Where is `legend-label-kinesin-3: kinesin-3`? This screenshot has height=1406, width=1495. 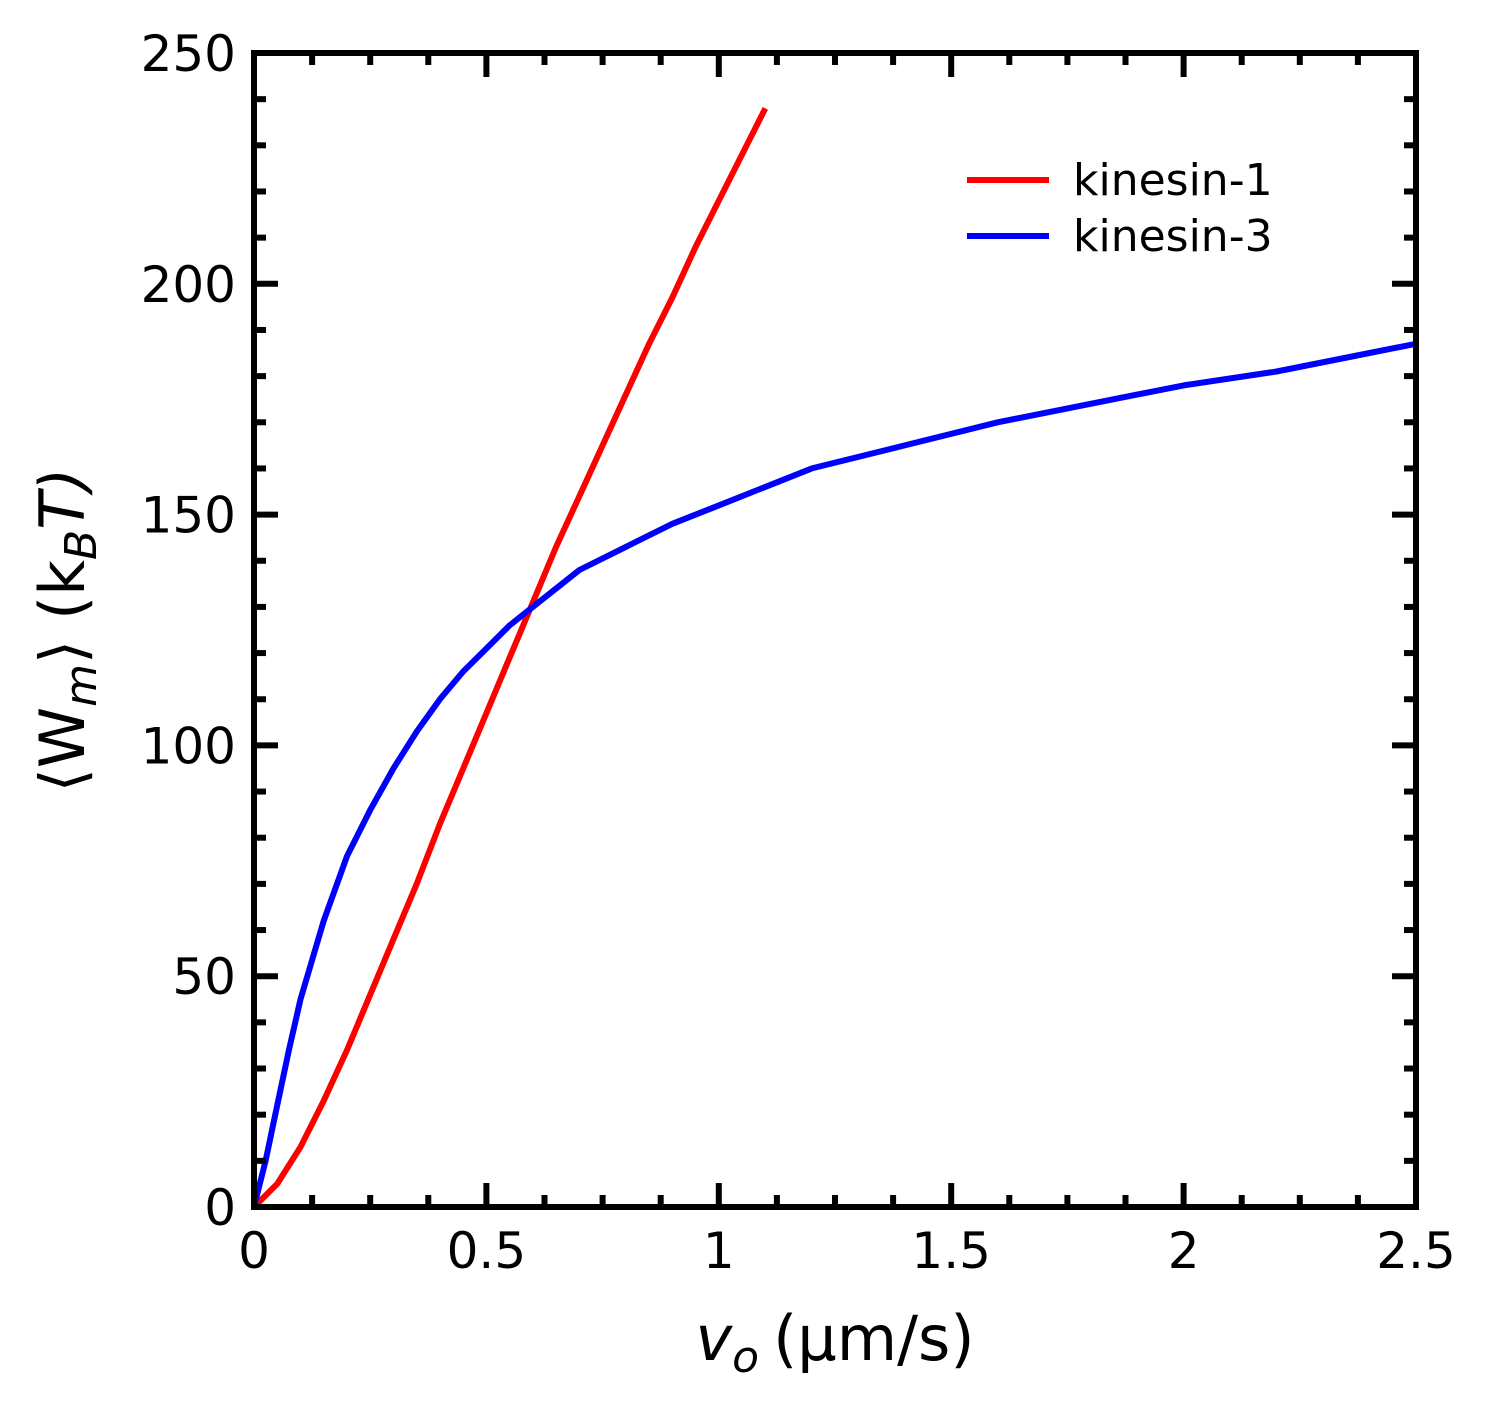 legend-label-kinesin-3: kinesin-3 is located at coordinates (1173, 236).